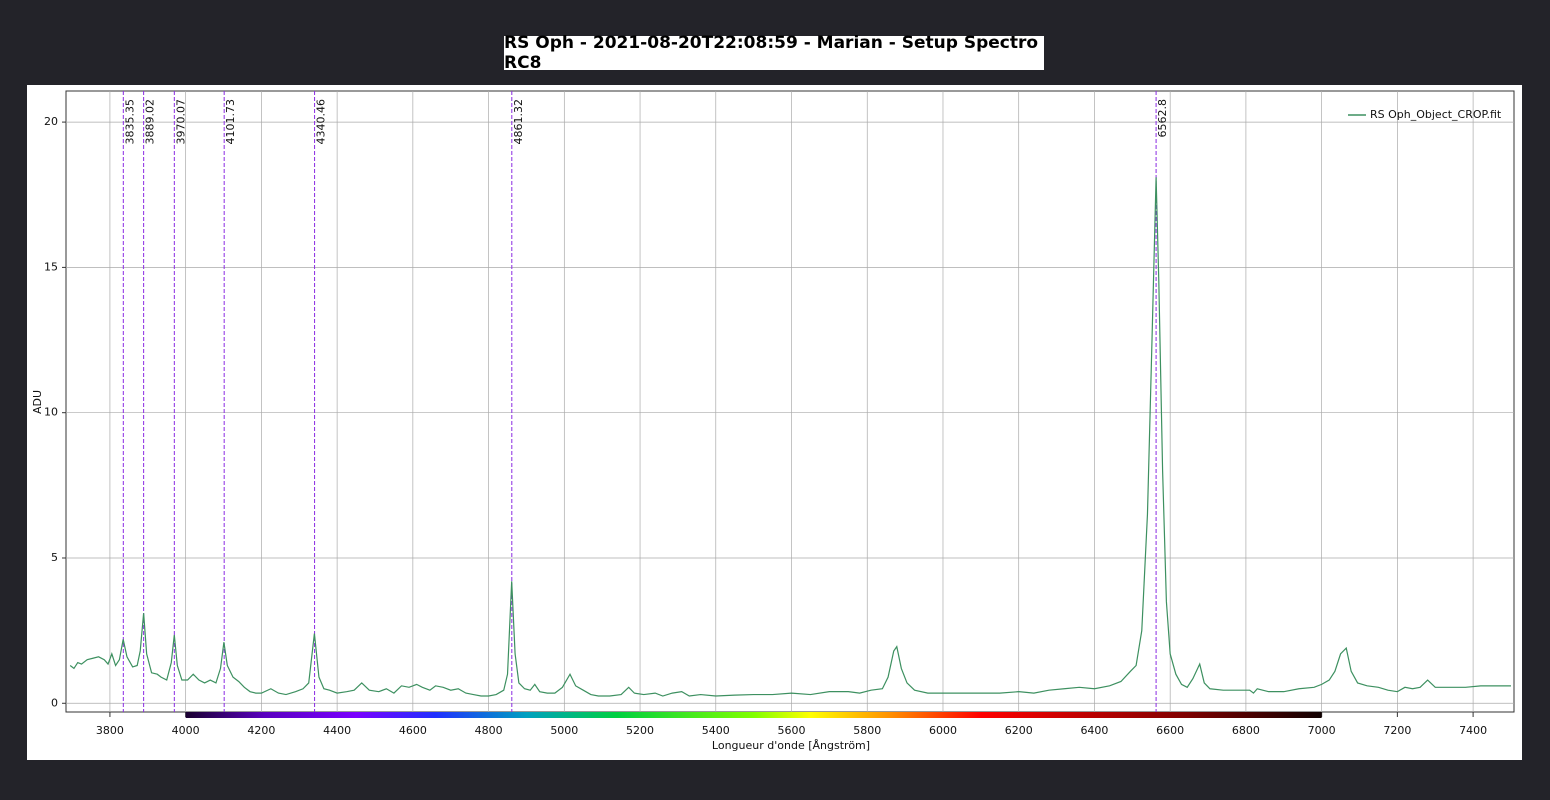 The image size is (1550, 800). Describe the element at coordinates (321, 122) in the screenshot. I see `marker-label: 4340.46` at that location.